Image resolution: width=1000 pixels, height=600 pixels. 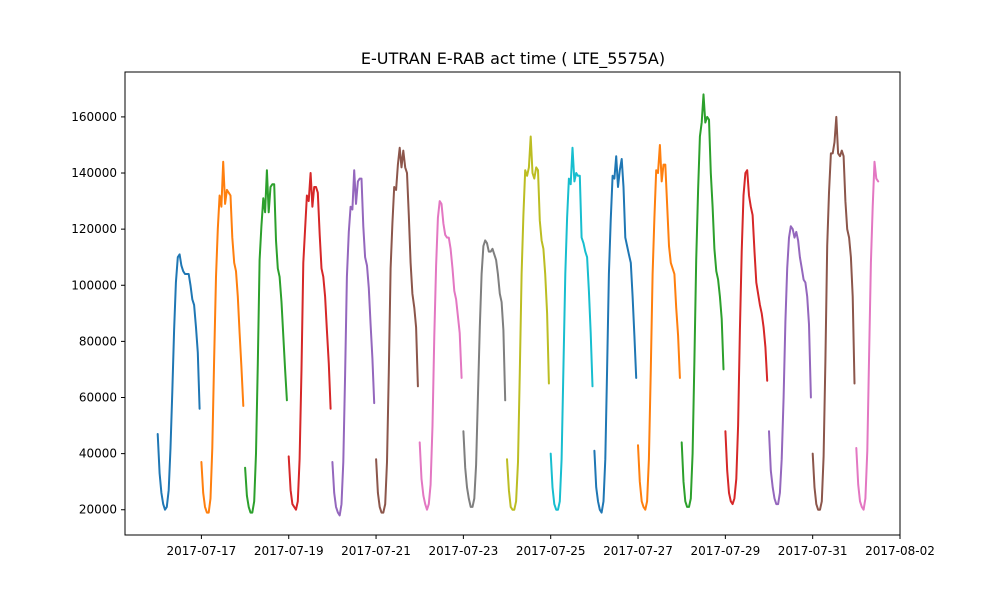 I want to click on x-tick-label: 2017-07-17, so click(x=202, y=551).